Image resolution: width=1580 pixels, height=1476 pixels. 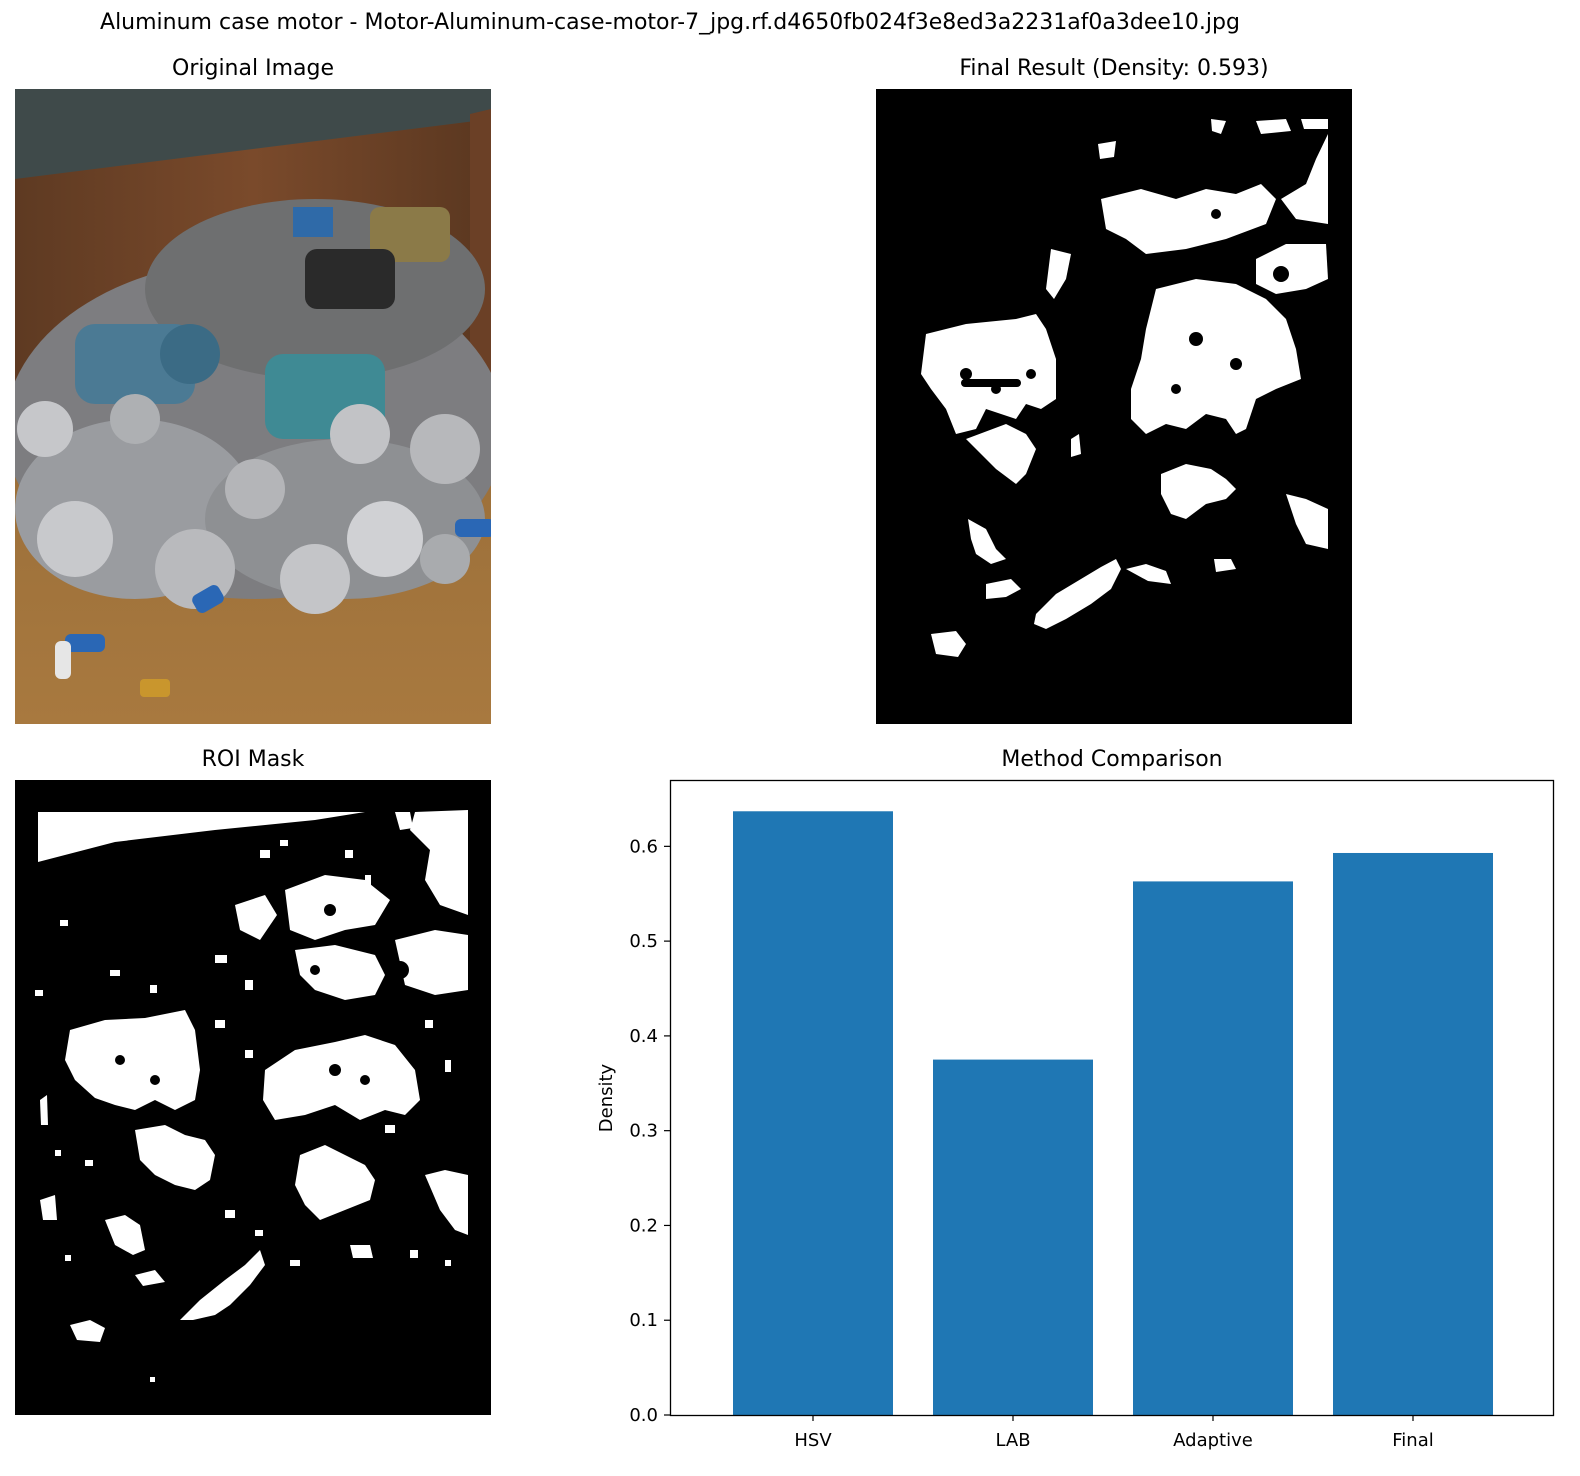 I want to click on original-image, so click(x=253, y=406).